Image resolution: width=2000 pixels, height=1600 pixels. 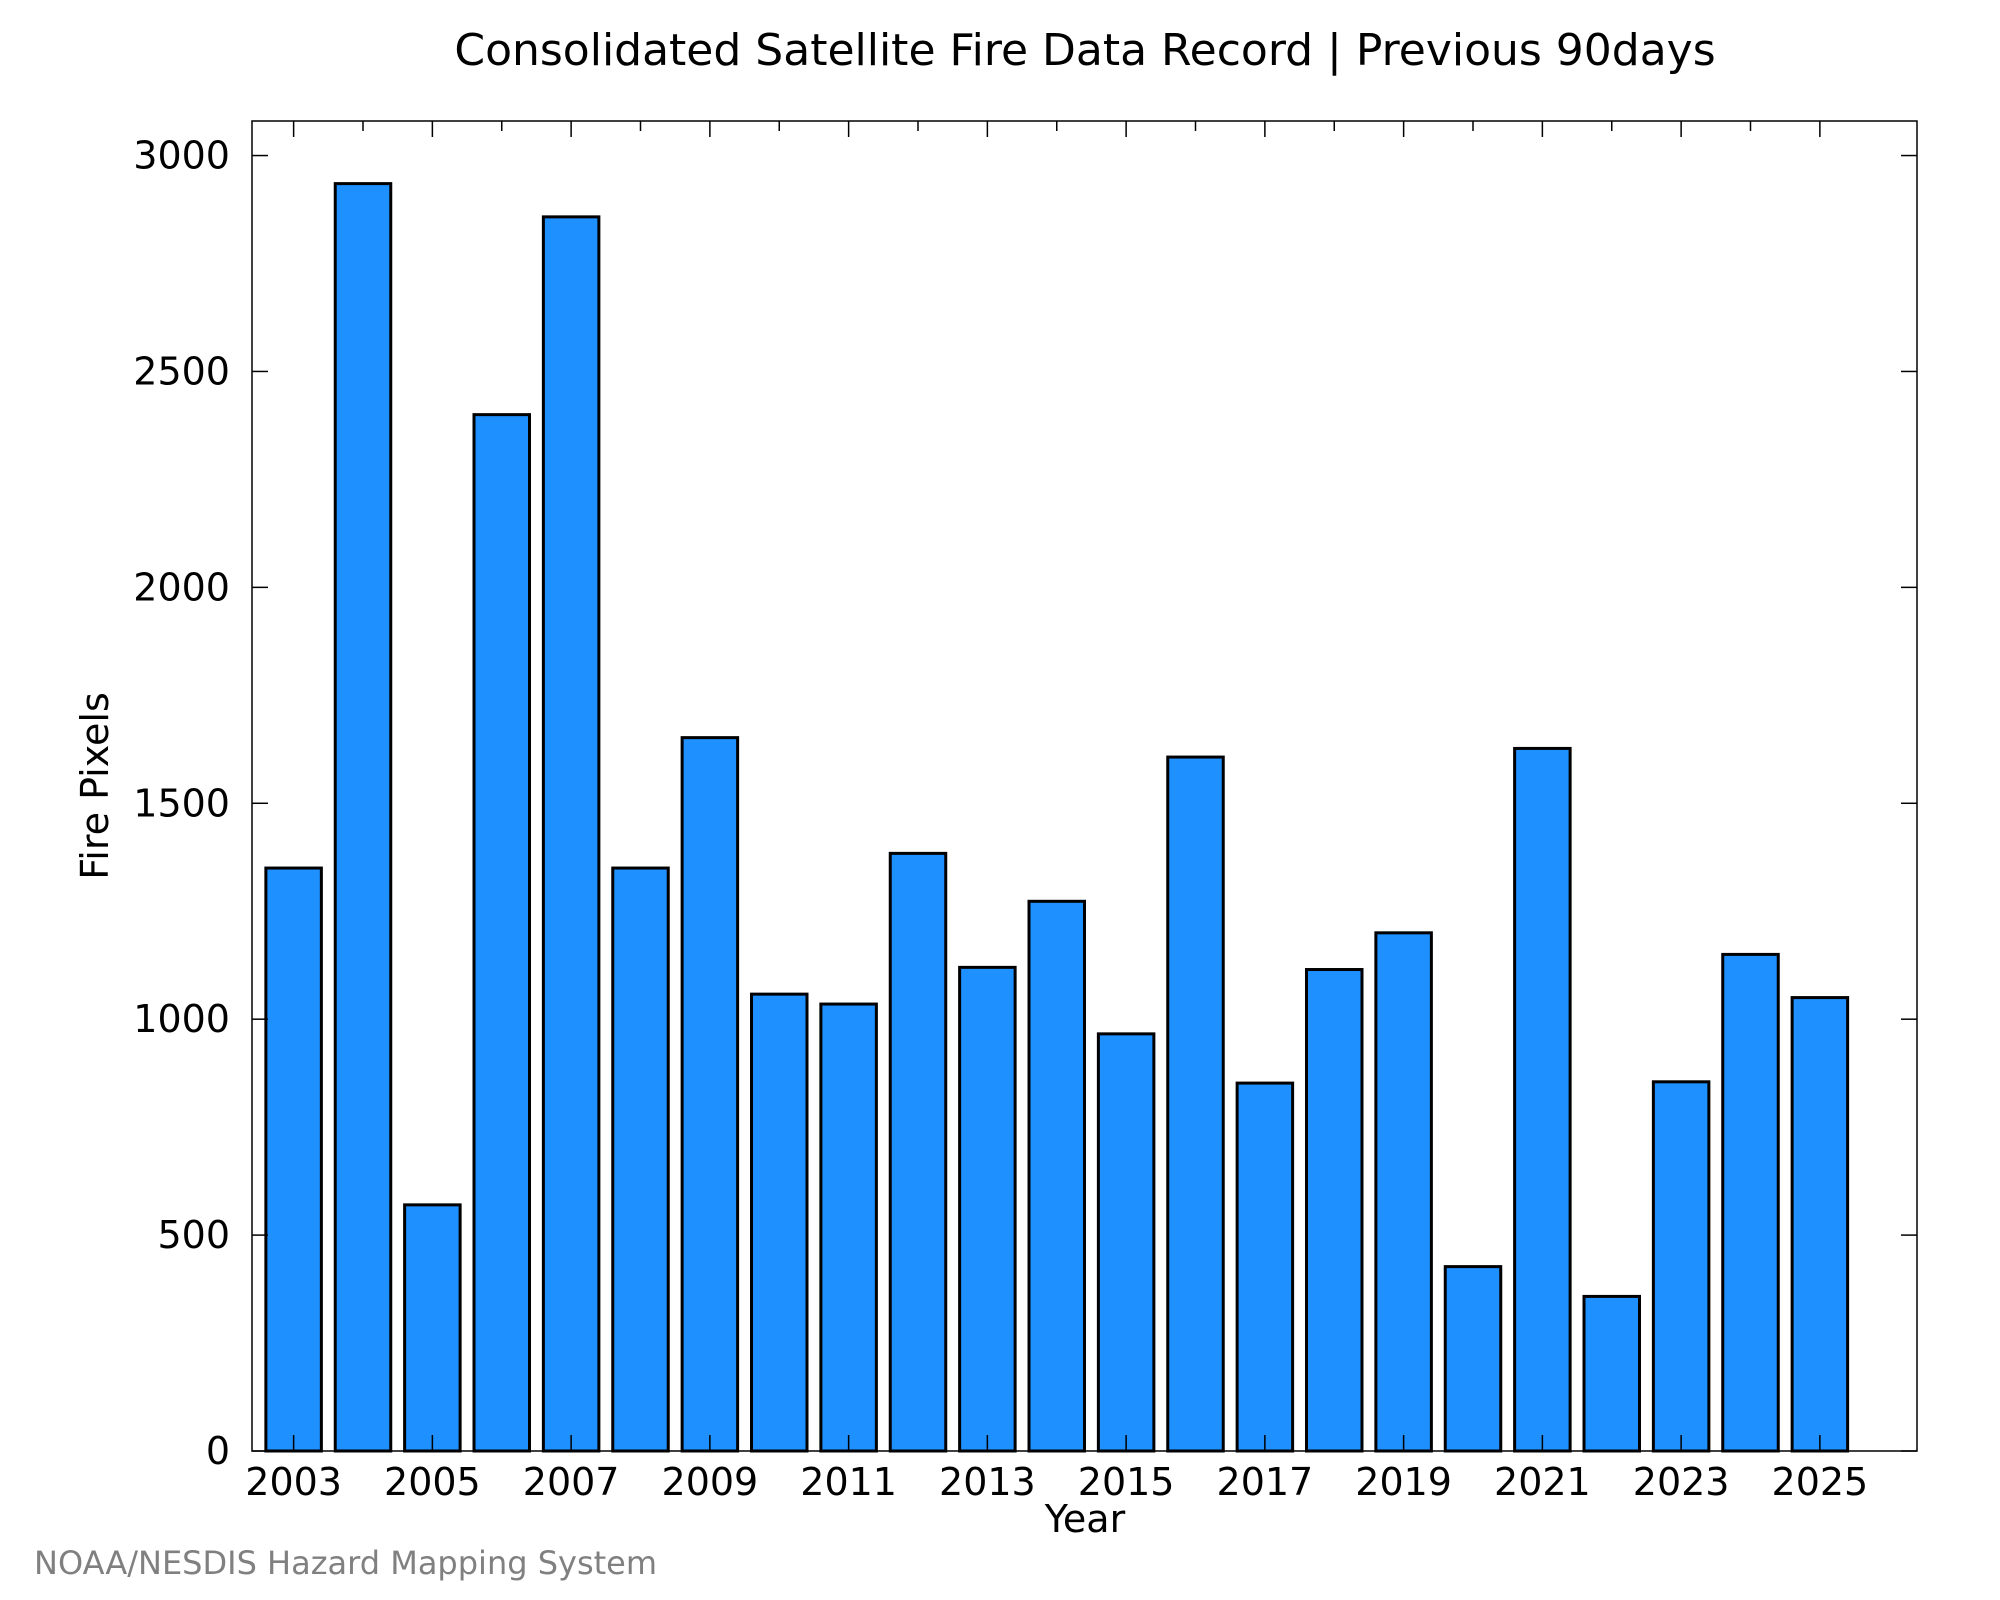 I want to click on x-tick-label: 2007, so click(x=571, y=1482).